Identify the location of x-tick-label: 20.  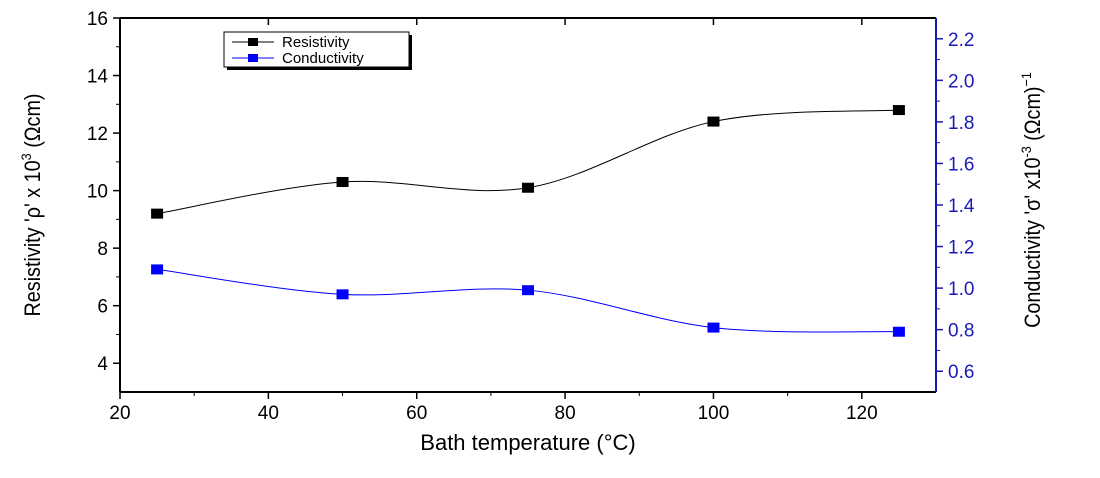
(119, 413).